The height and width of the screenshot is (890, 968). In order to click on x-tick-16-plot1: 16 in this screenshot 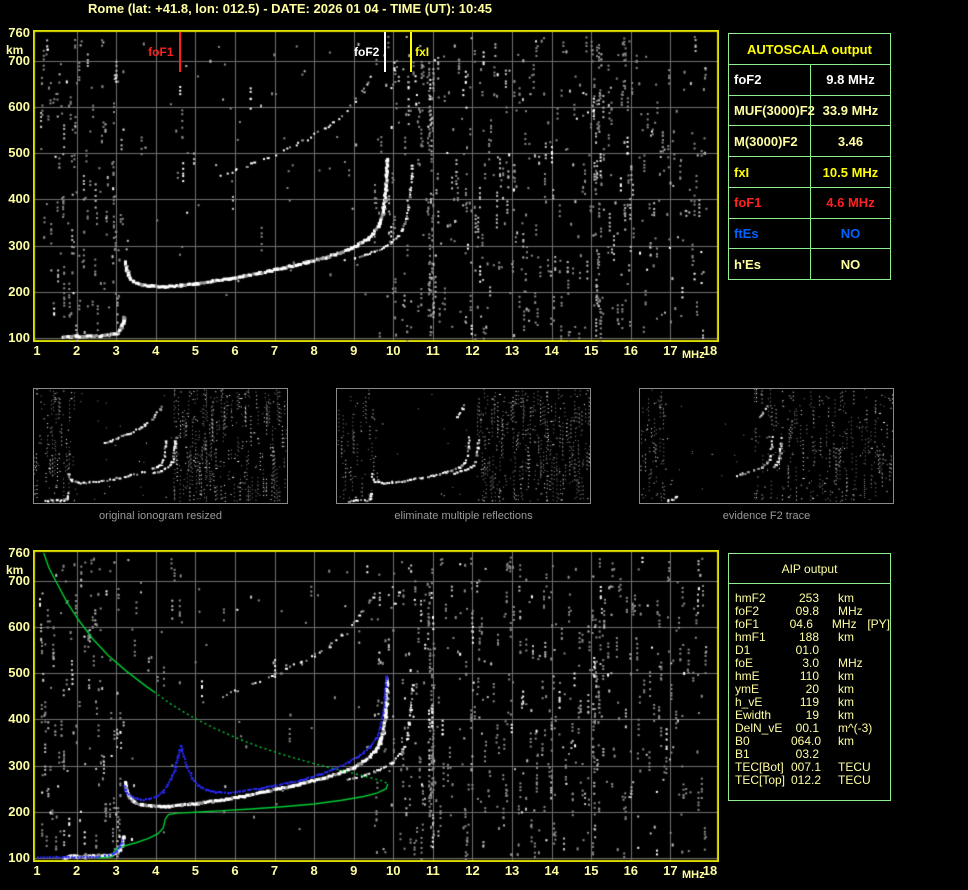, I will do `click(631, 870)`.